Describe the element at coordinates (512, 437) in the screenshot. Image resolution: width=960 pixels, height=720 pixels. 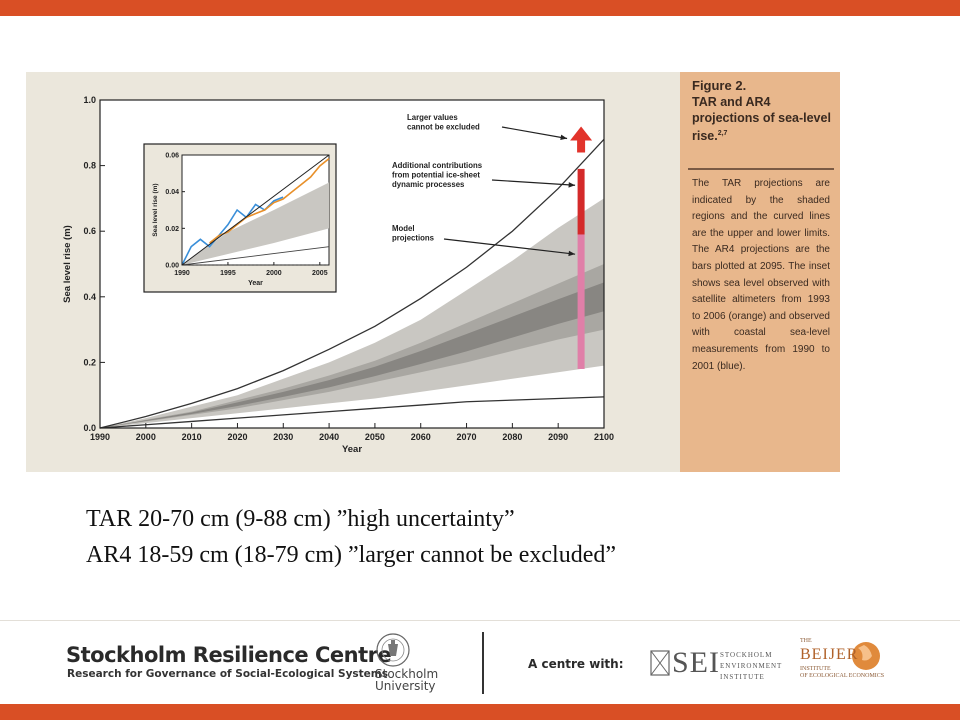
I see `x-tick-label: 2080` at that location.